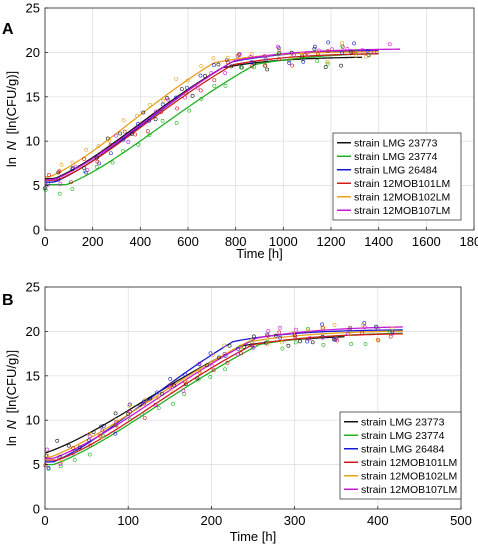 The image size is (478, 550). Describe the element at coordinates (378, 241) in the screenshot. I see `x-tick-label: 1400` at that location.